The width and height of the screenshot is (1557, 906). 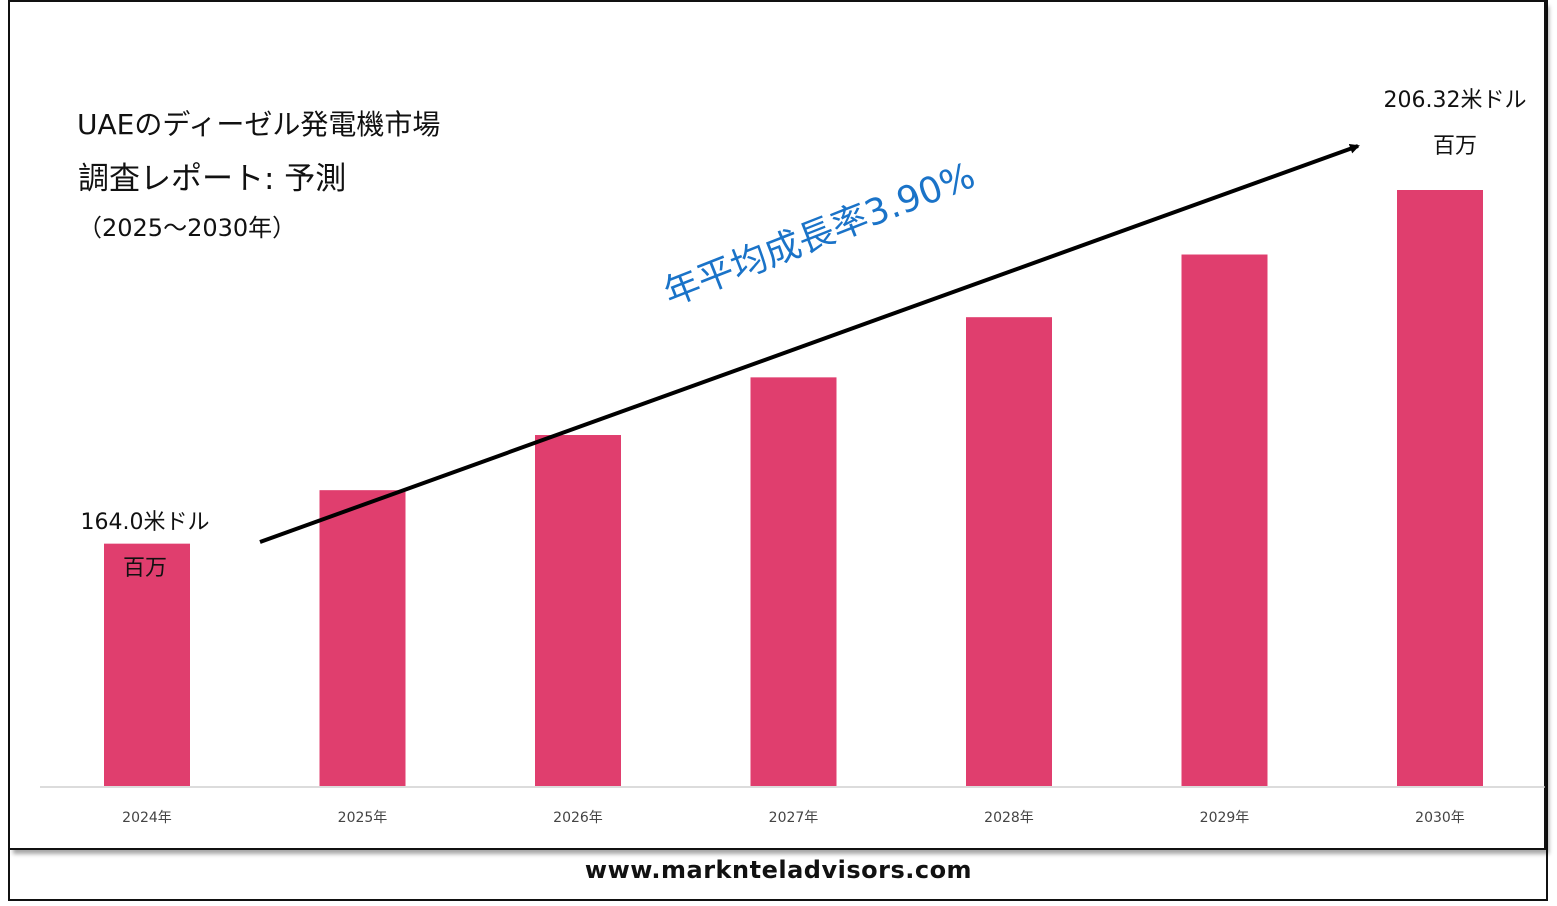 What do you see at coordinates (1440, 818) in the screenshot?
I see `x-tick-label: 2030年` at bounding box center [1440, 818].